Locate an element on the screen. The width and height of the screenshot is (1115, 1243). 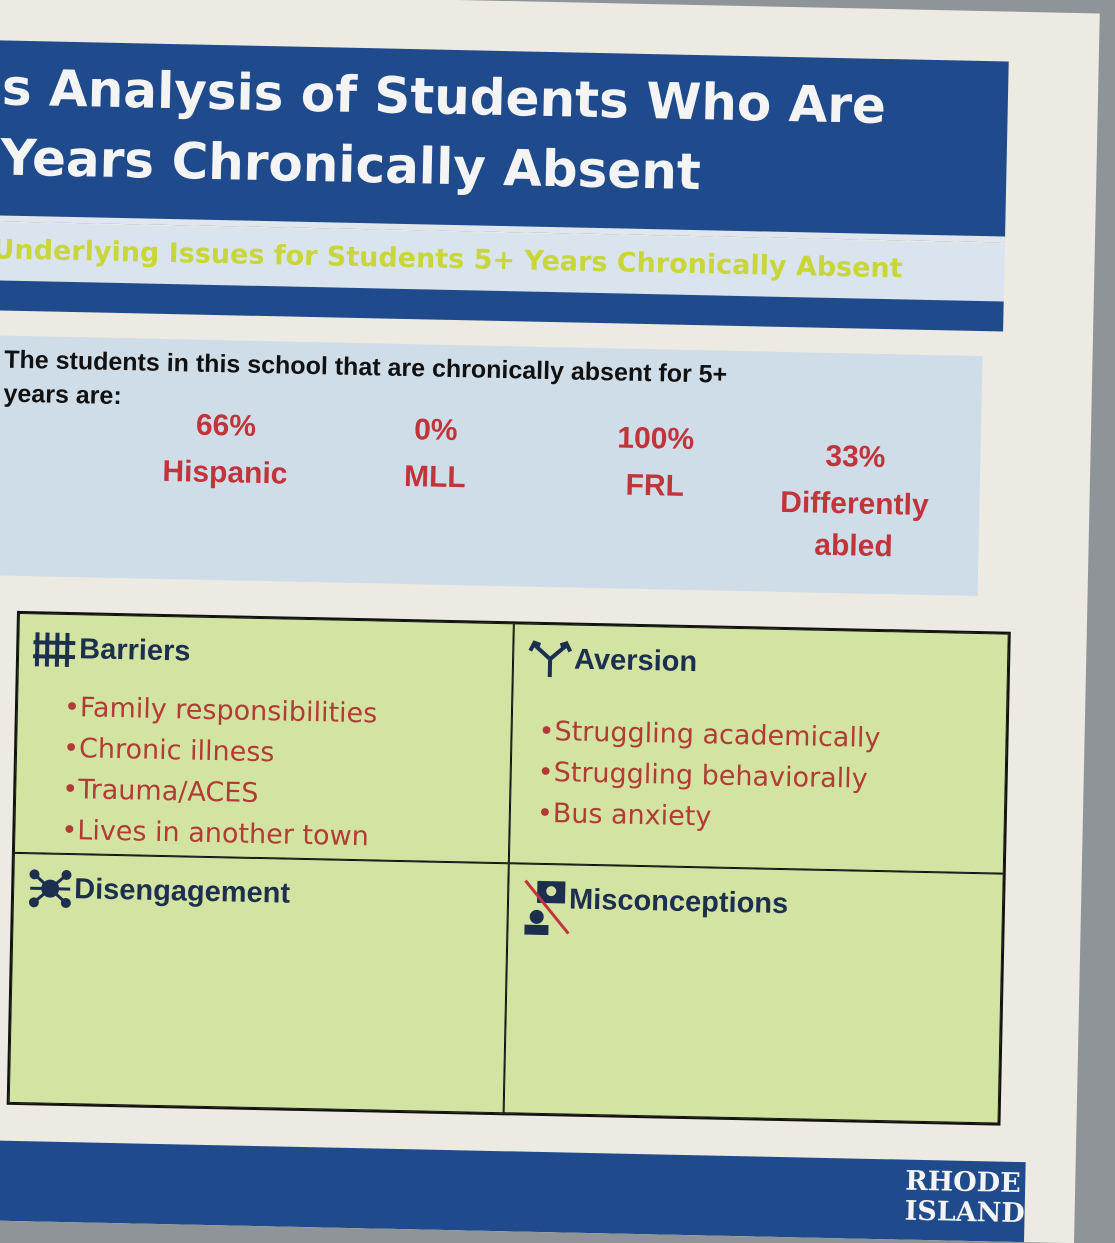
logo-text: ISLAND is located at coordinates (964, 1213).